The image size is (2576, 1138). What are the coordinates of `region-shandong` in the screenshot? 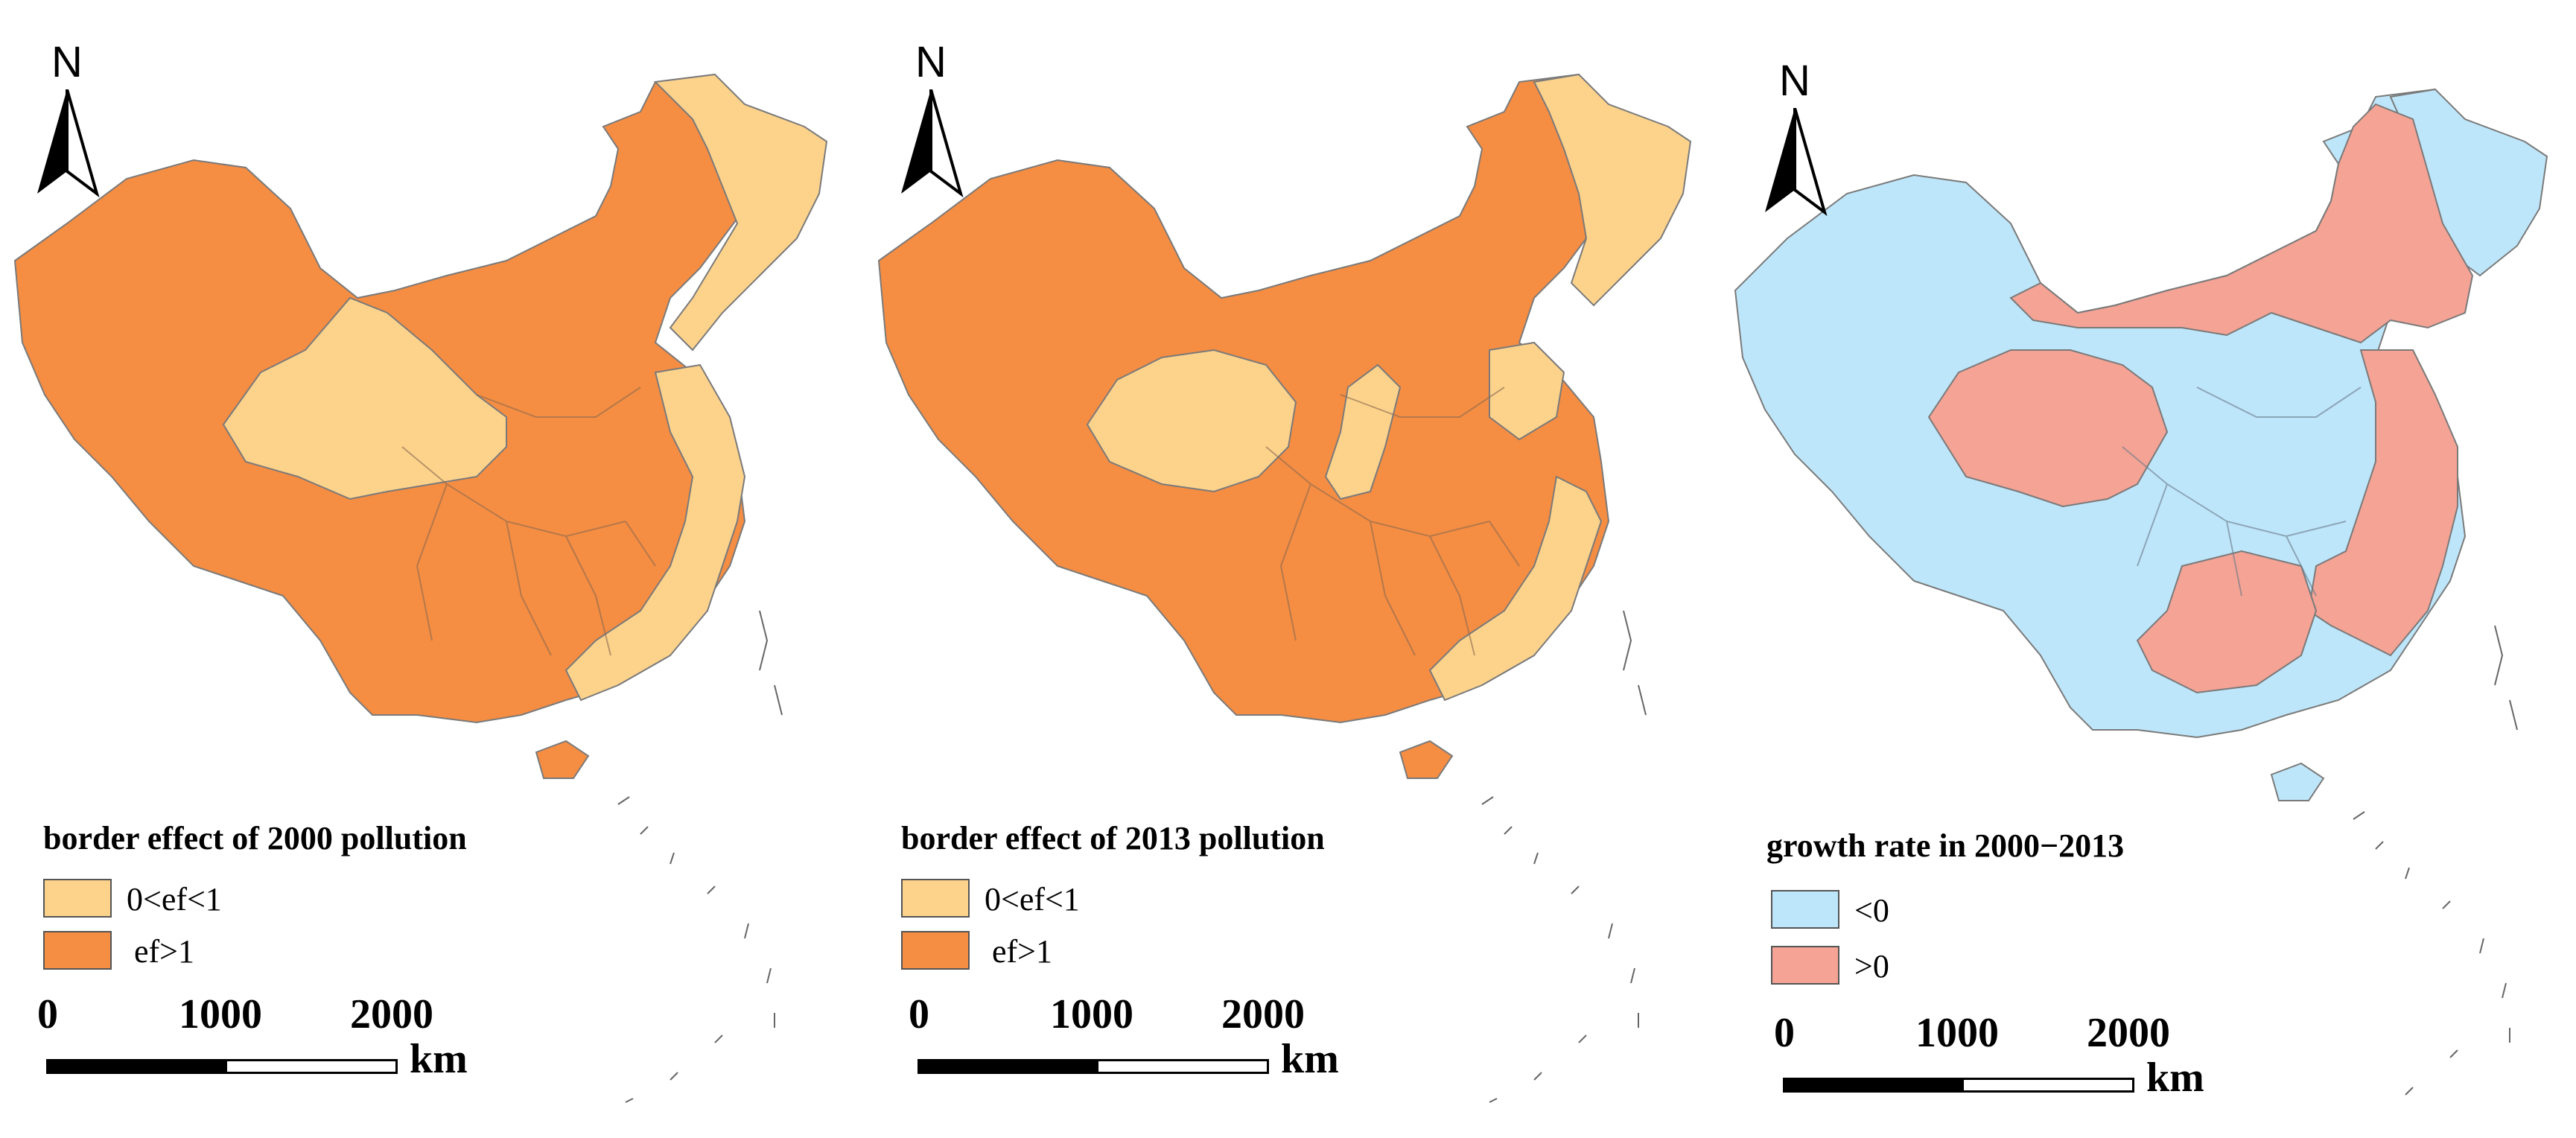 It's located at (1527, 391).